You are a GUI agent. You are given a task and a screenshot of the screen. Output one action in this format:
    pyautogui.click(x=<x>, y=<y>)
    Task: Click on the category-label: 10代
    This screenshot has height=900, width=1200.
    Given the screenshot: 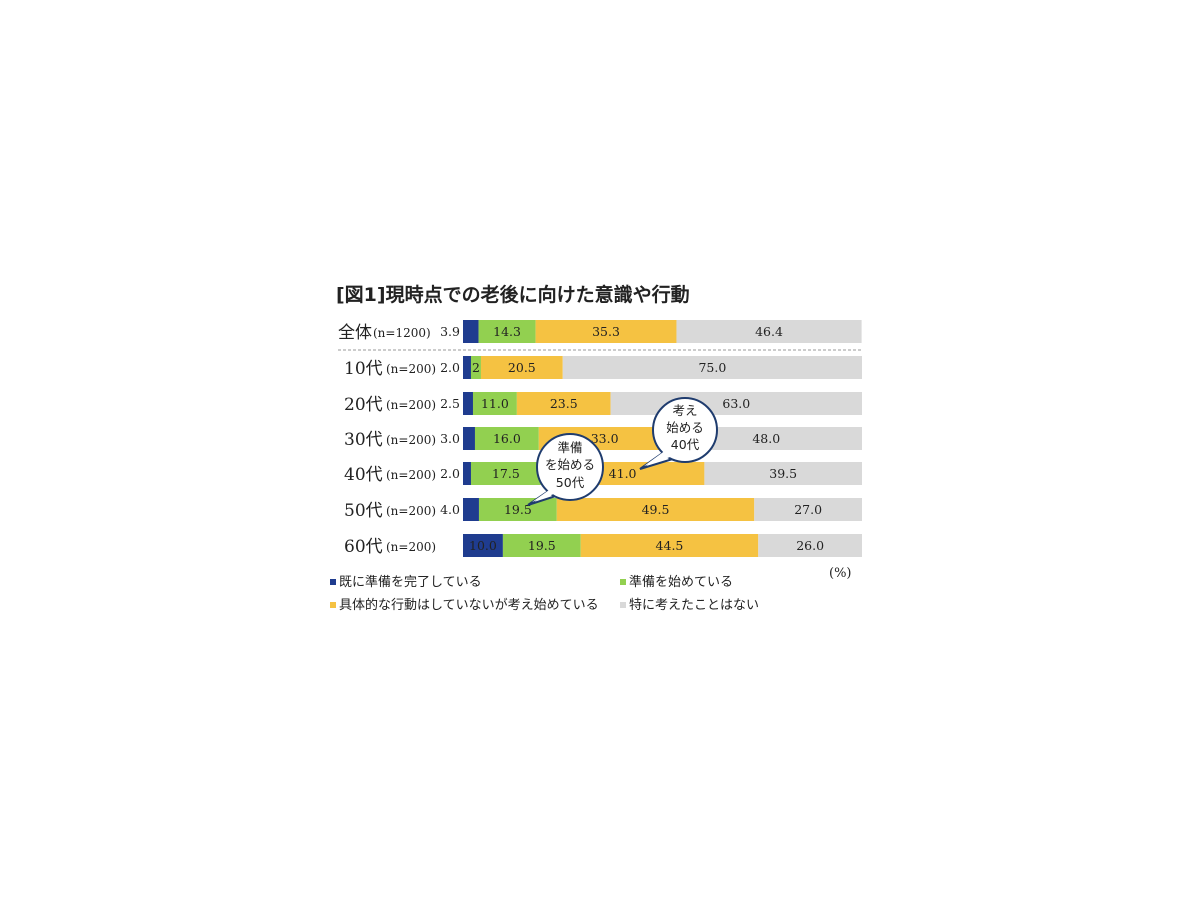 What is the action you would take?
    pyautogui.click(x=363, y=369)
    